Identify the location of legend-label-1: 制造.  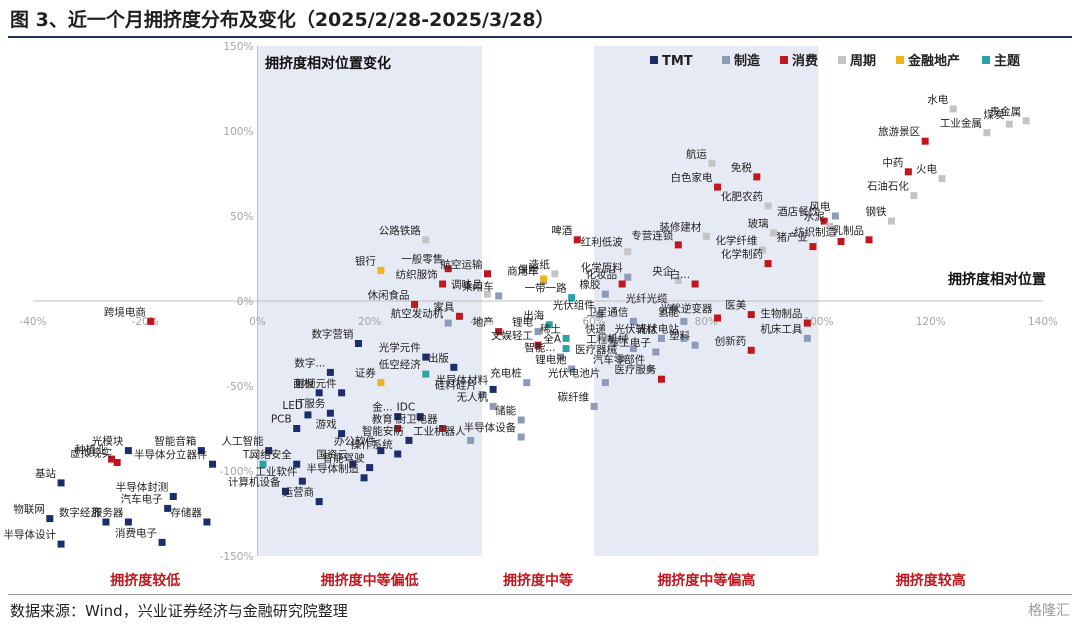
(747, 61).